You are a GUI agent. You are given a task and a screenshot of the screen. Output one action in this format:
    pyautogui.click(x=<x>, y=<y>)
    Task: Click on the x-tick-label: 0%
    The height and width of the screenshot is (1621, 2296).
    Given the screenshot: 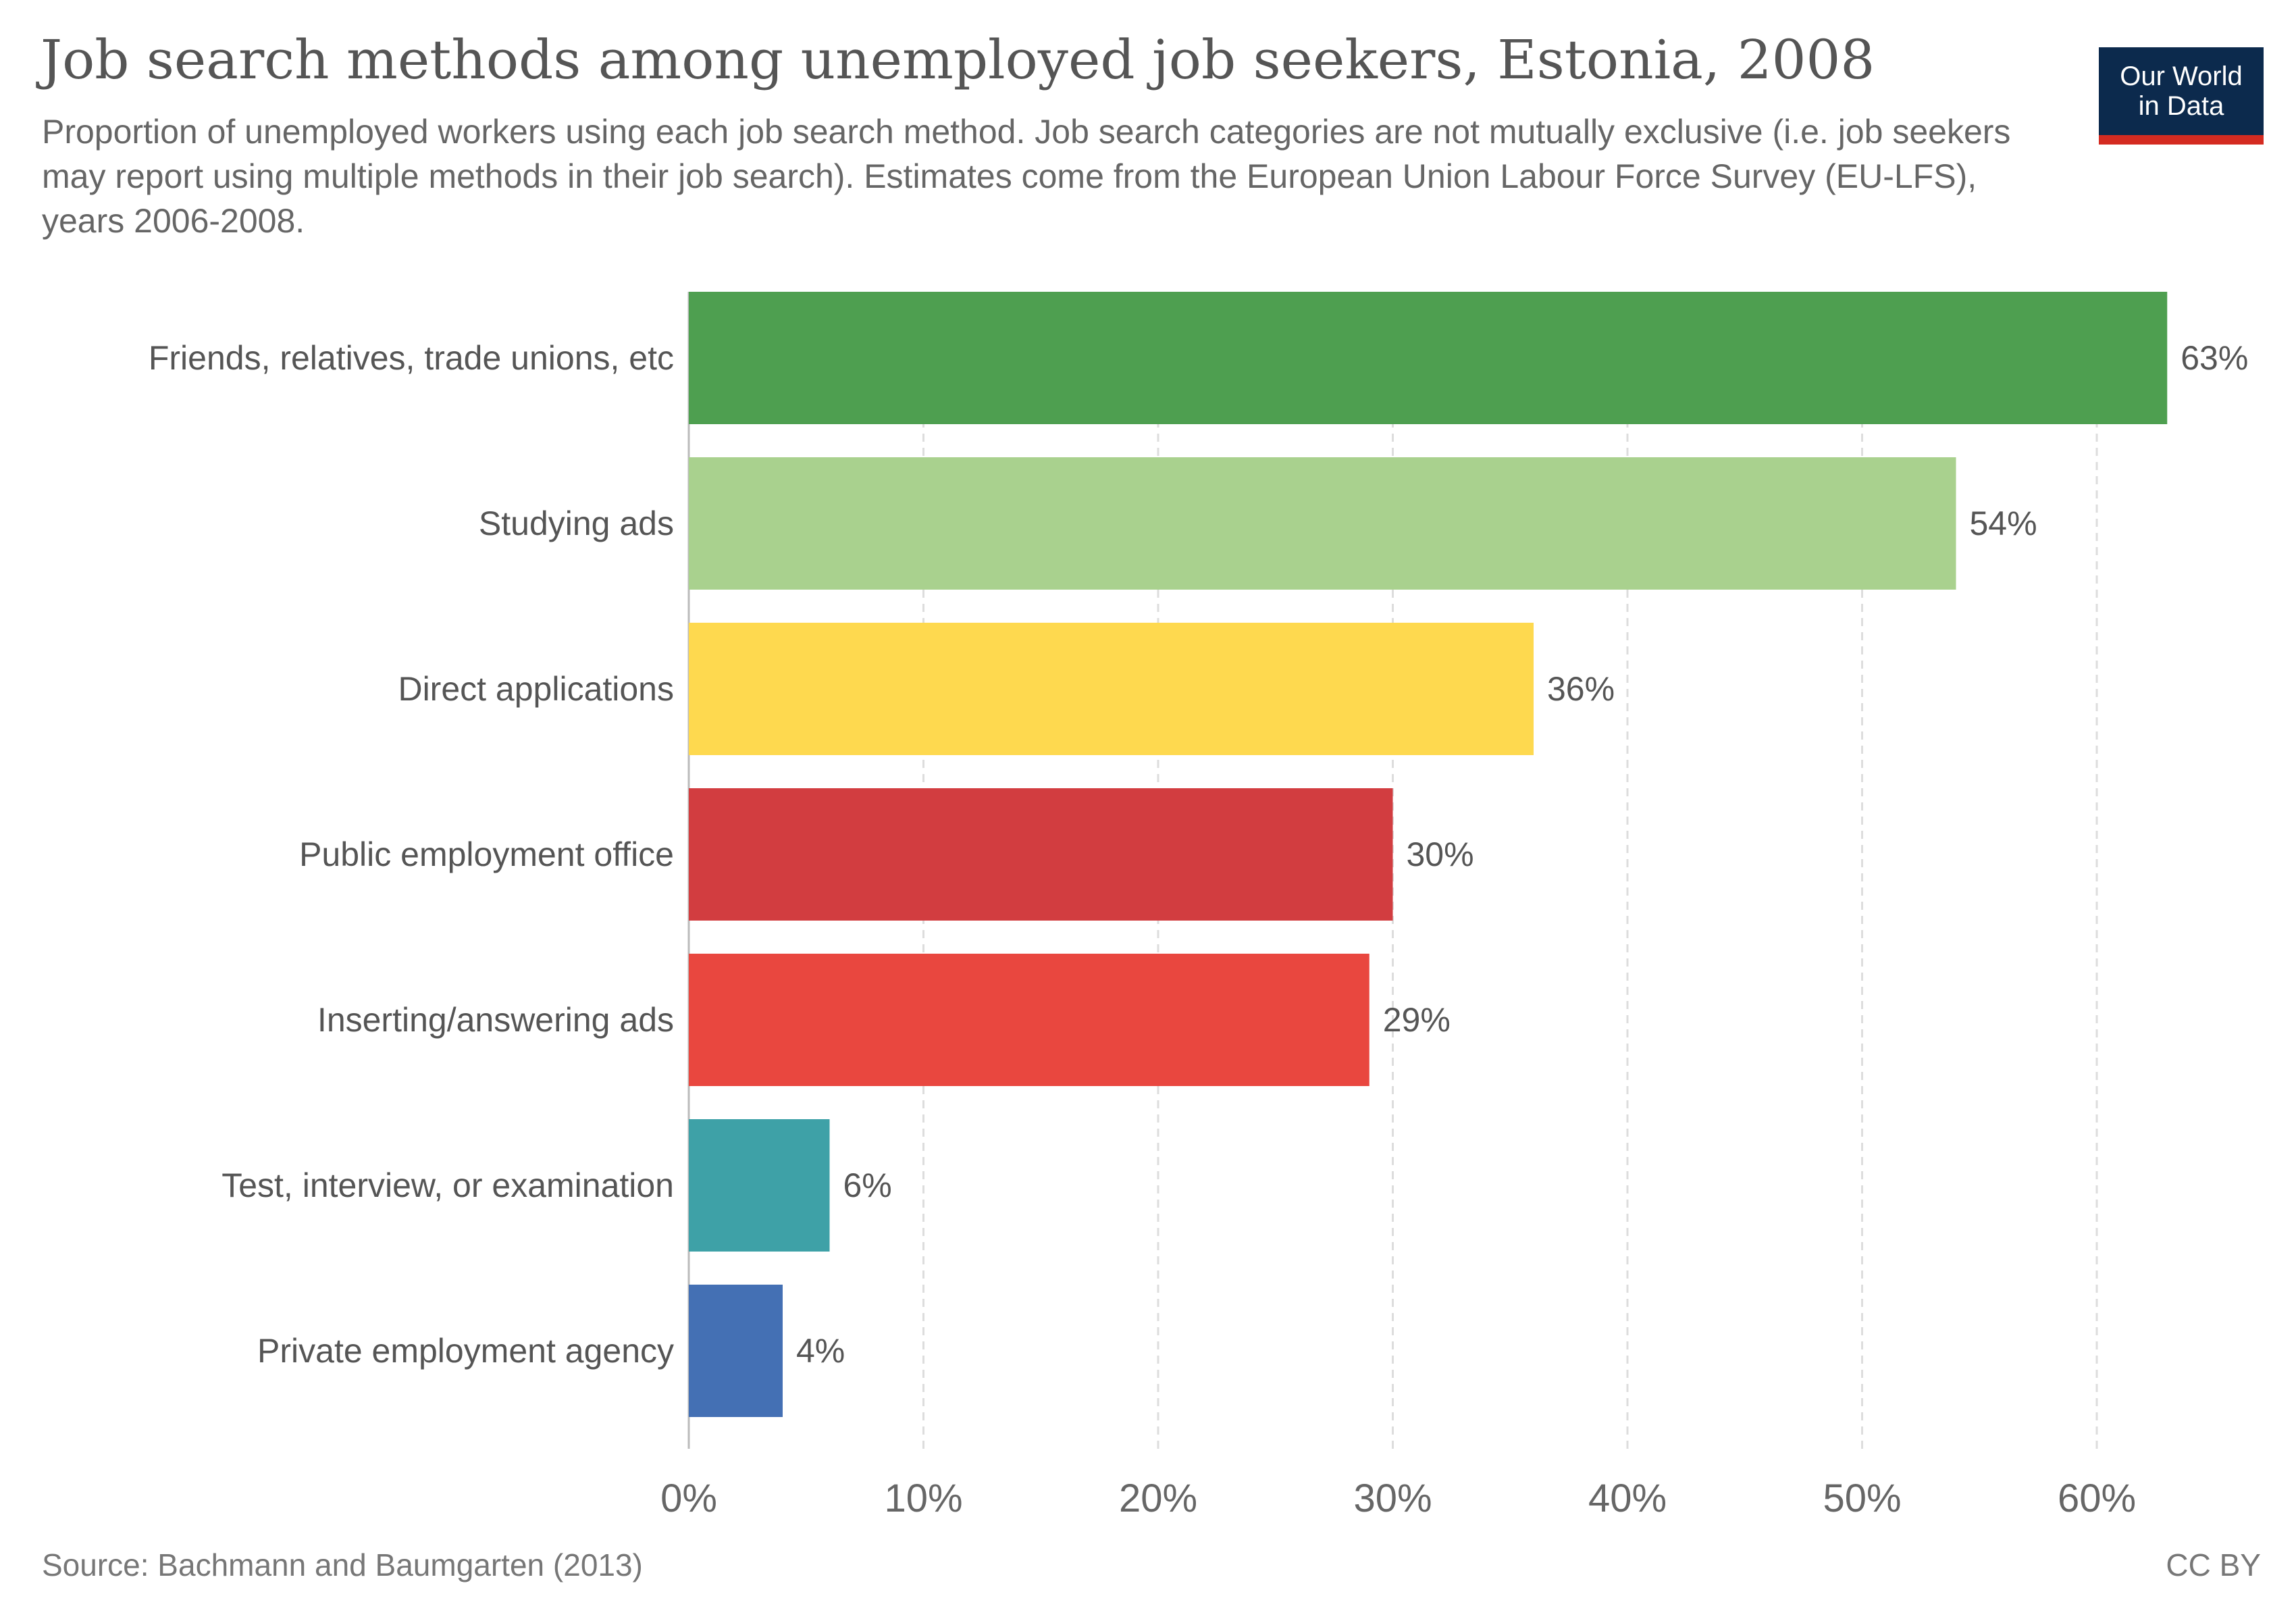 What is the action you would take?
    pyautogui.click(x=688, y=1498)
    